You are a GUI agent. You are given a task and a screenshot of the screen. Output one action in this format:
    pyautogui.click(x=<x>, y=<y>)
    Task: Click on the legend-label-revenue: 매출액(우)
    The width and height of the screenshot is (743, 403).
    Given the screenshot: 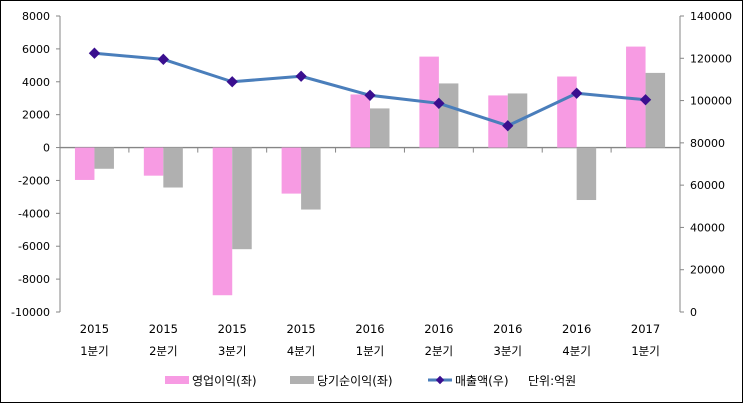 What is the action you would take?
    pyautogui.click(x=482, y=381)
    